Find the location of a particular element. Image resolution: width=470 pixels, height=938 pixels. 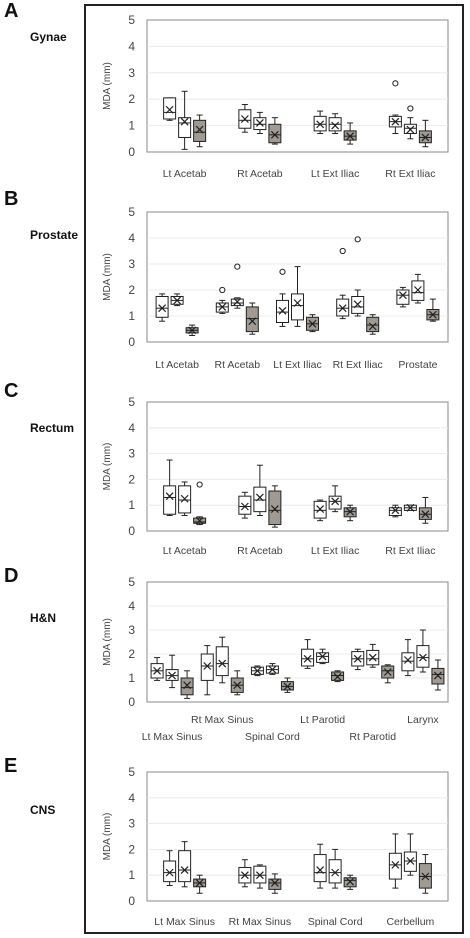

panel-letter-d: D is located at coordinates (11, 576).